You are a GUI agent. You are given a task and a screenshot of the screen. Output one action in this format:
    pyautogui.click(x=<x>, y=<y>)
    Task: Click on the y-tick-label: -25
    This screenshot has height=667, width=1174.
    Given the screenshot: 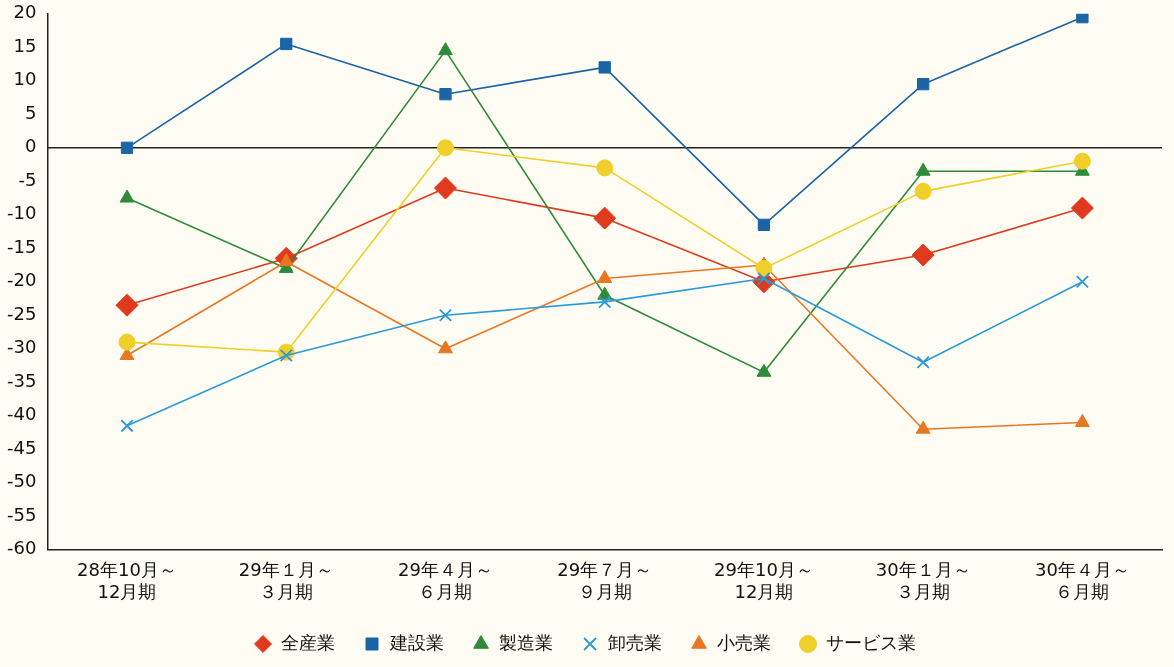 What is the action you would take?
    pyautogui.click(x=21, y=313)
    